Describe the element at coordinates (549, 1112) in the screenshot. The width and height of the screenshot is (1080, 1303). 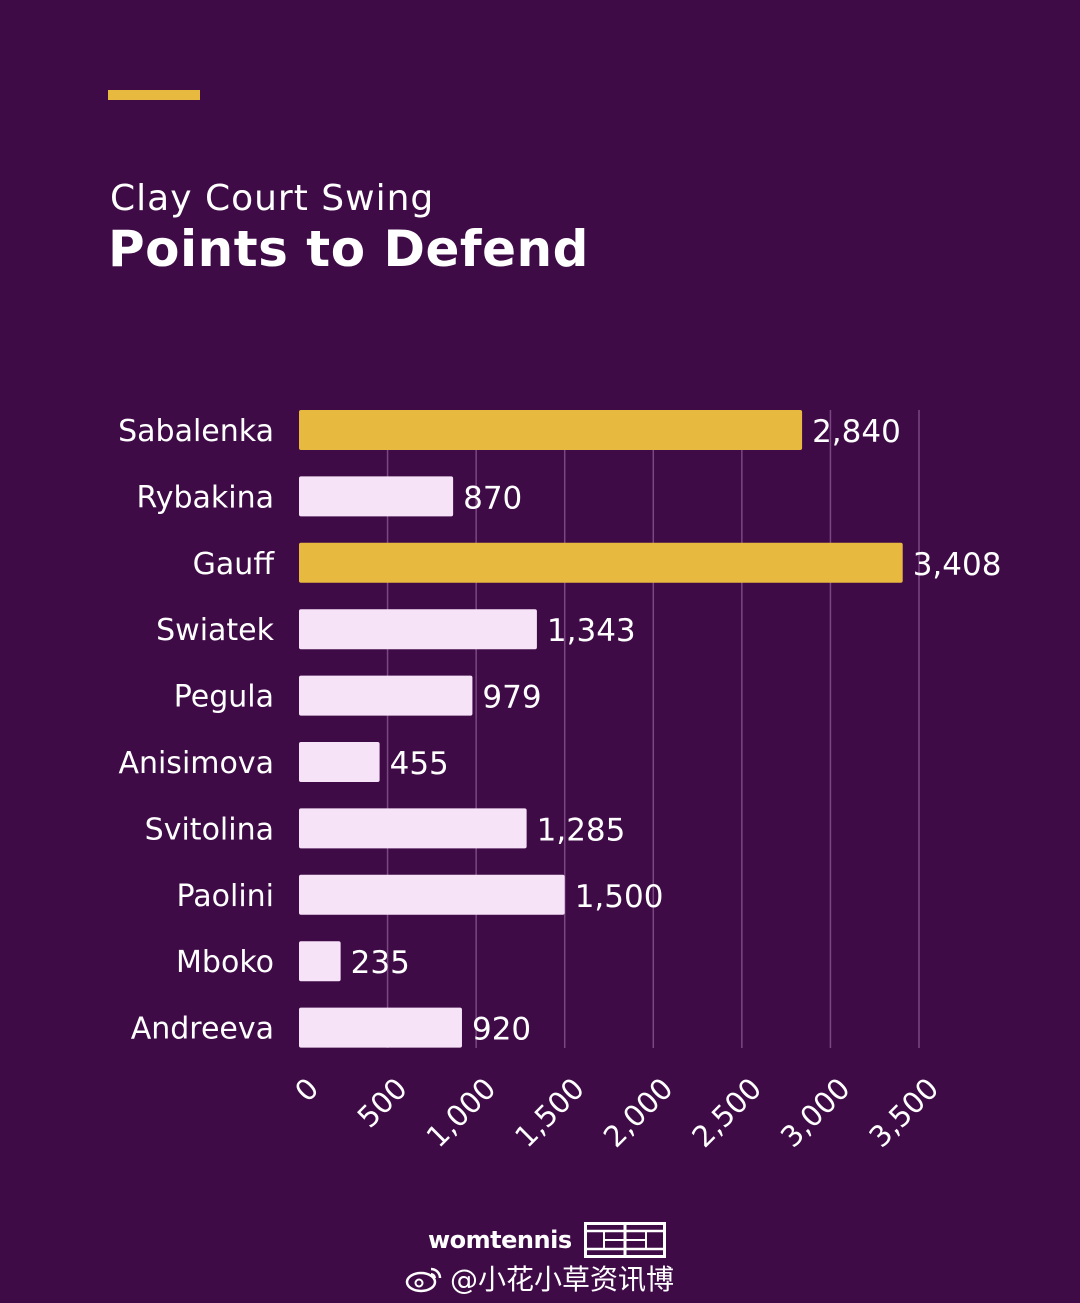
I see `tick-label: 1,500` at that location.